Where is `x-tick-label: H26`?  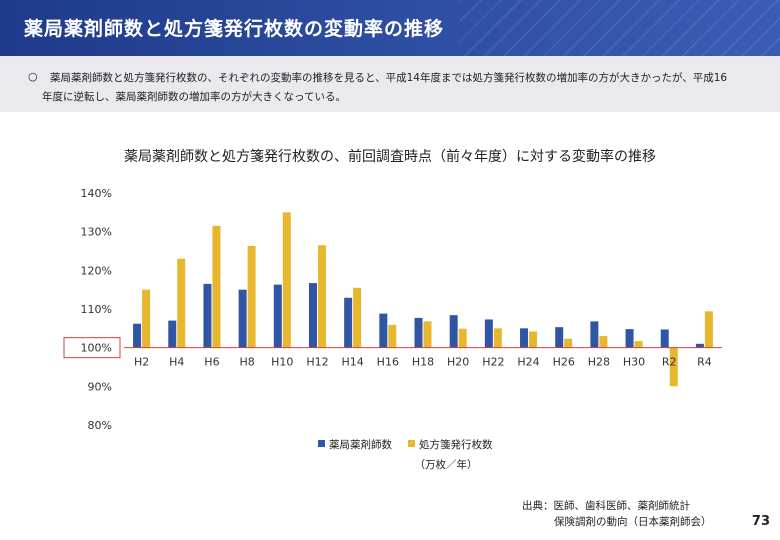
x-tick-label: H26 is located at coordinates (564, 362).